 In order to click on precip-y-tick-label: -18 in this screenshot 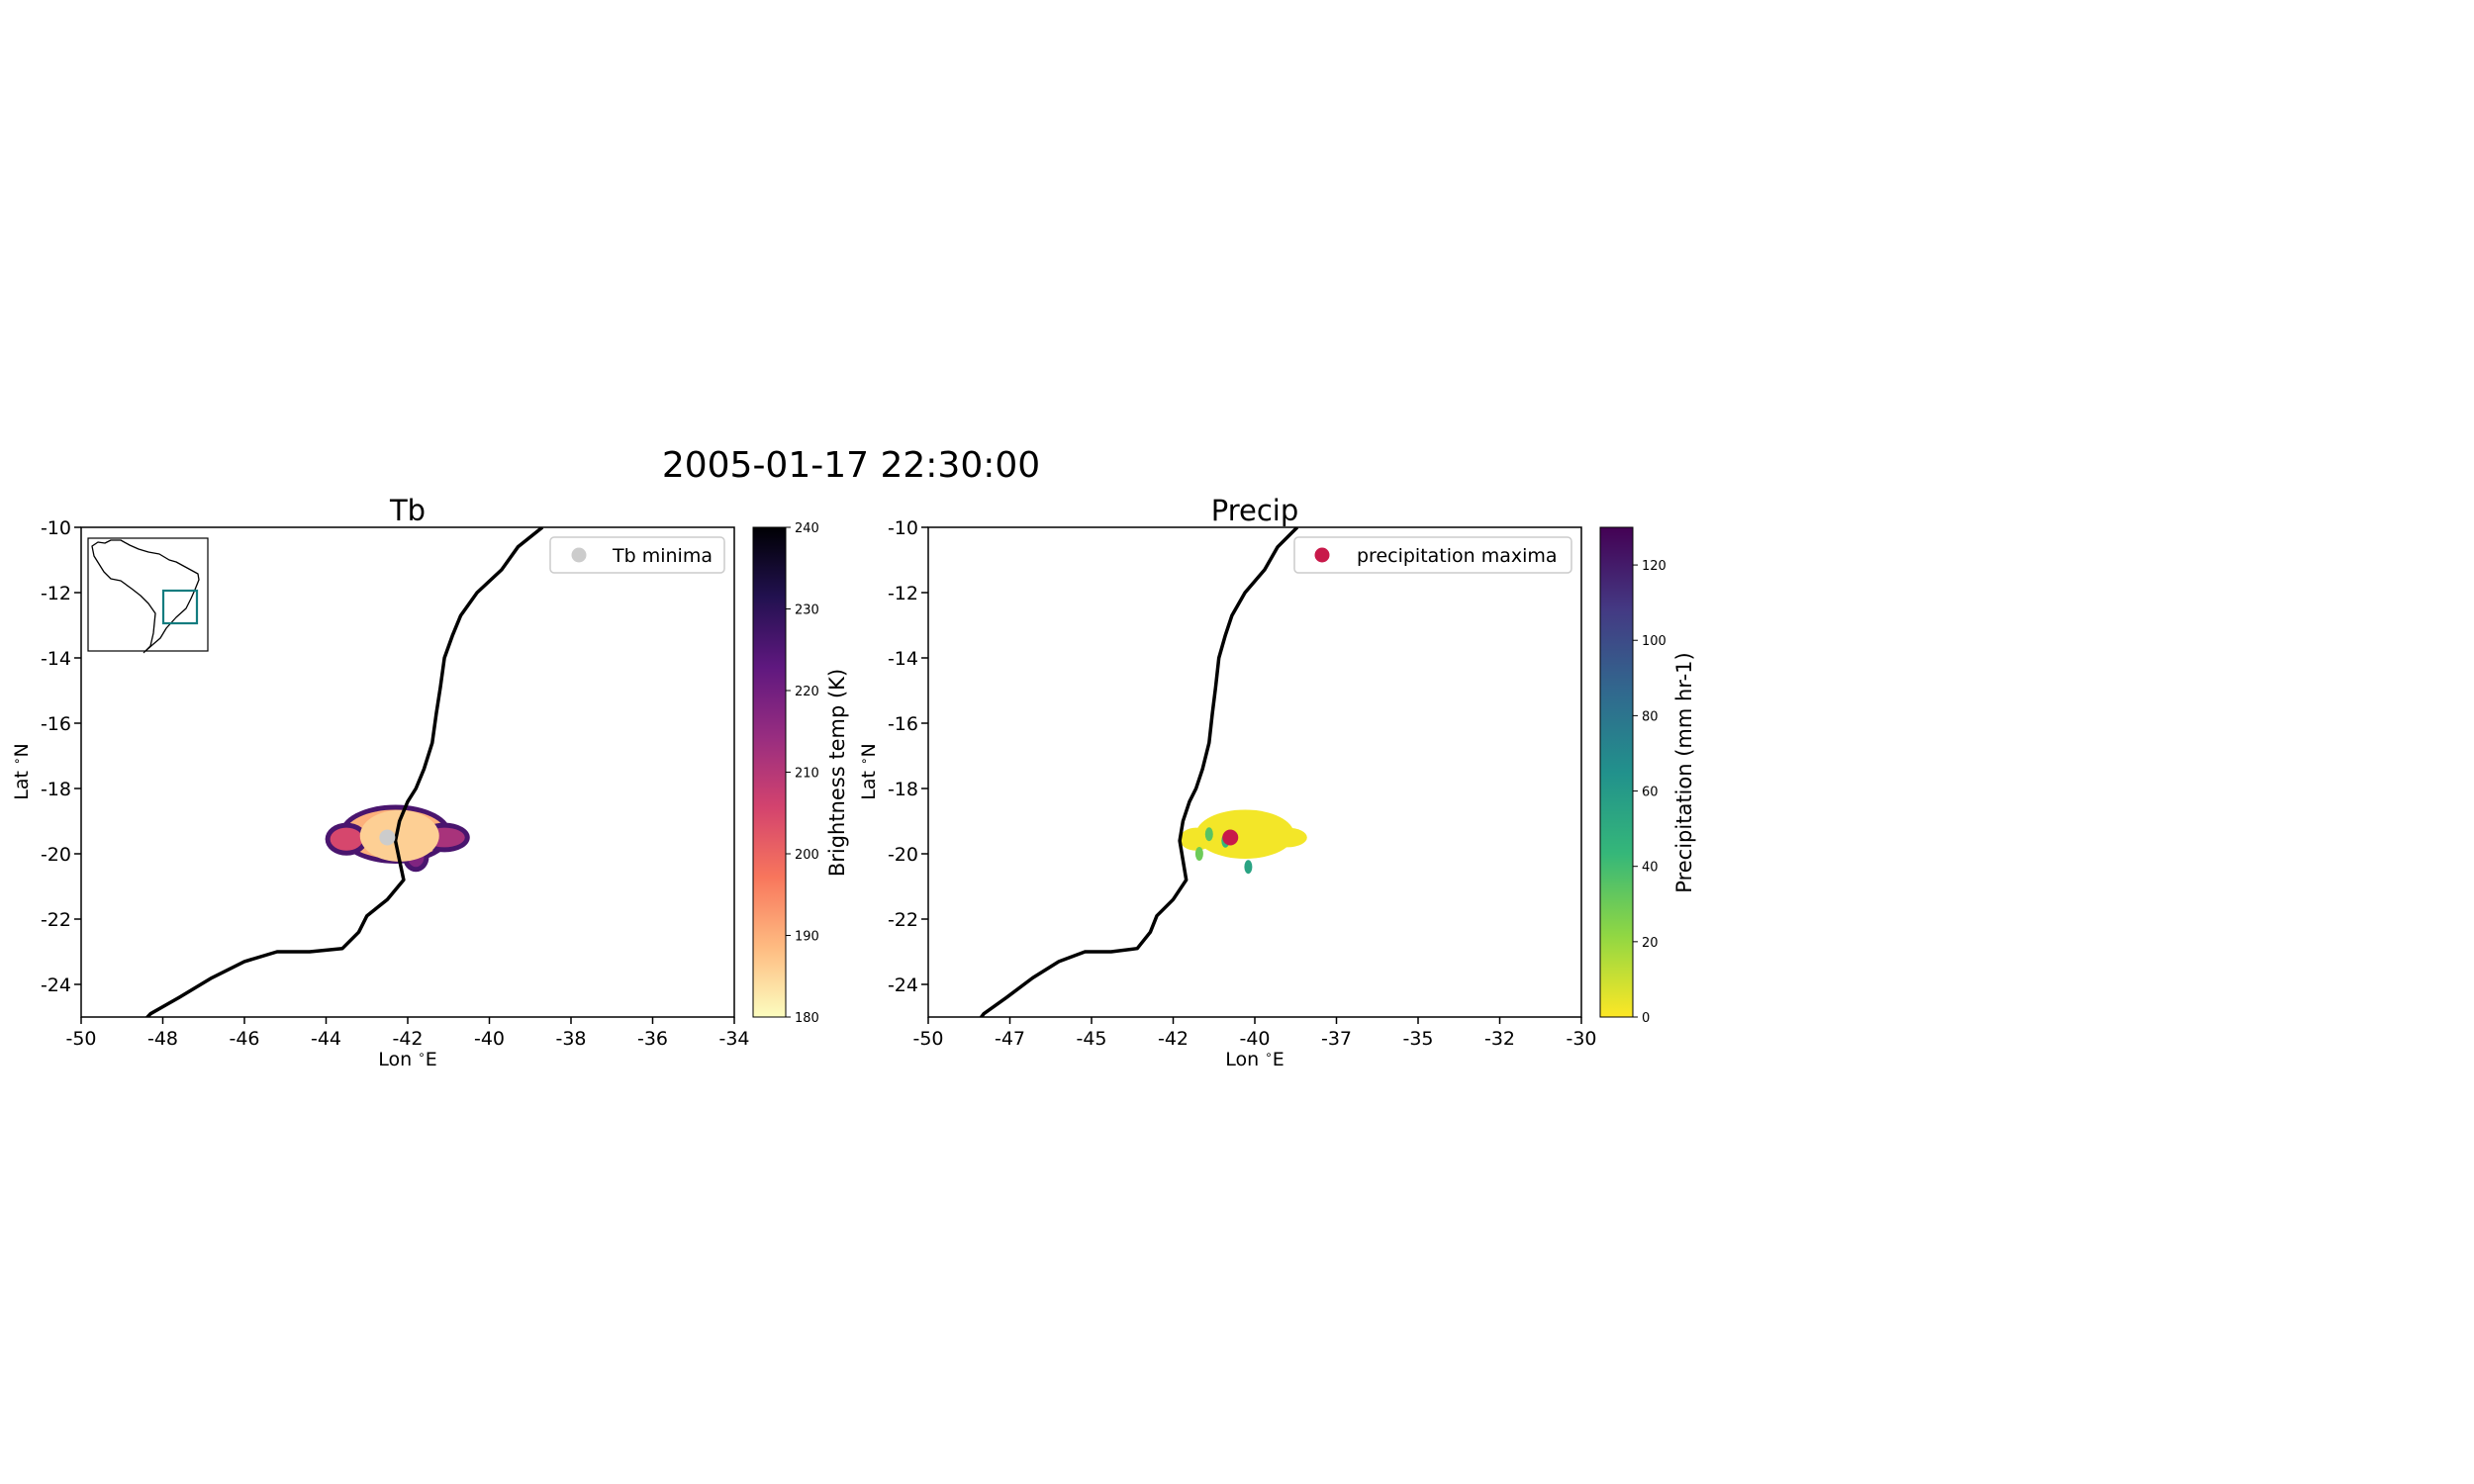, I will do `click(903, 789)`.